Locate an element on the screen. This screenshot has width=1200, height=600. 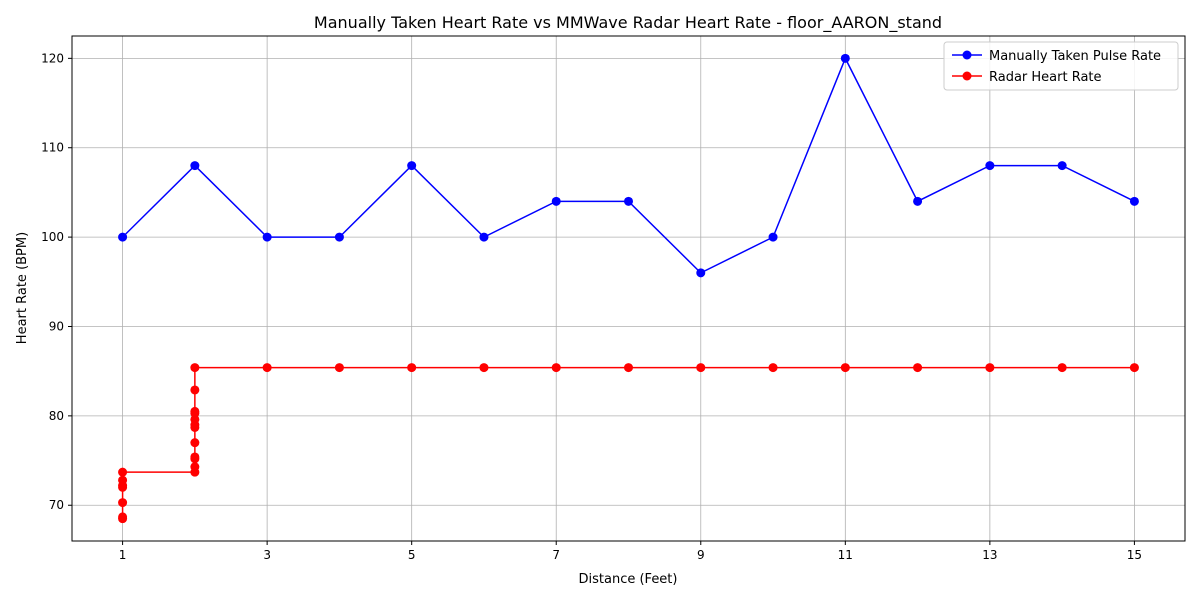
legend-marker-manual is located at coordinates (967, 55).